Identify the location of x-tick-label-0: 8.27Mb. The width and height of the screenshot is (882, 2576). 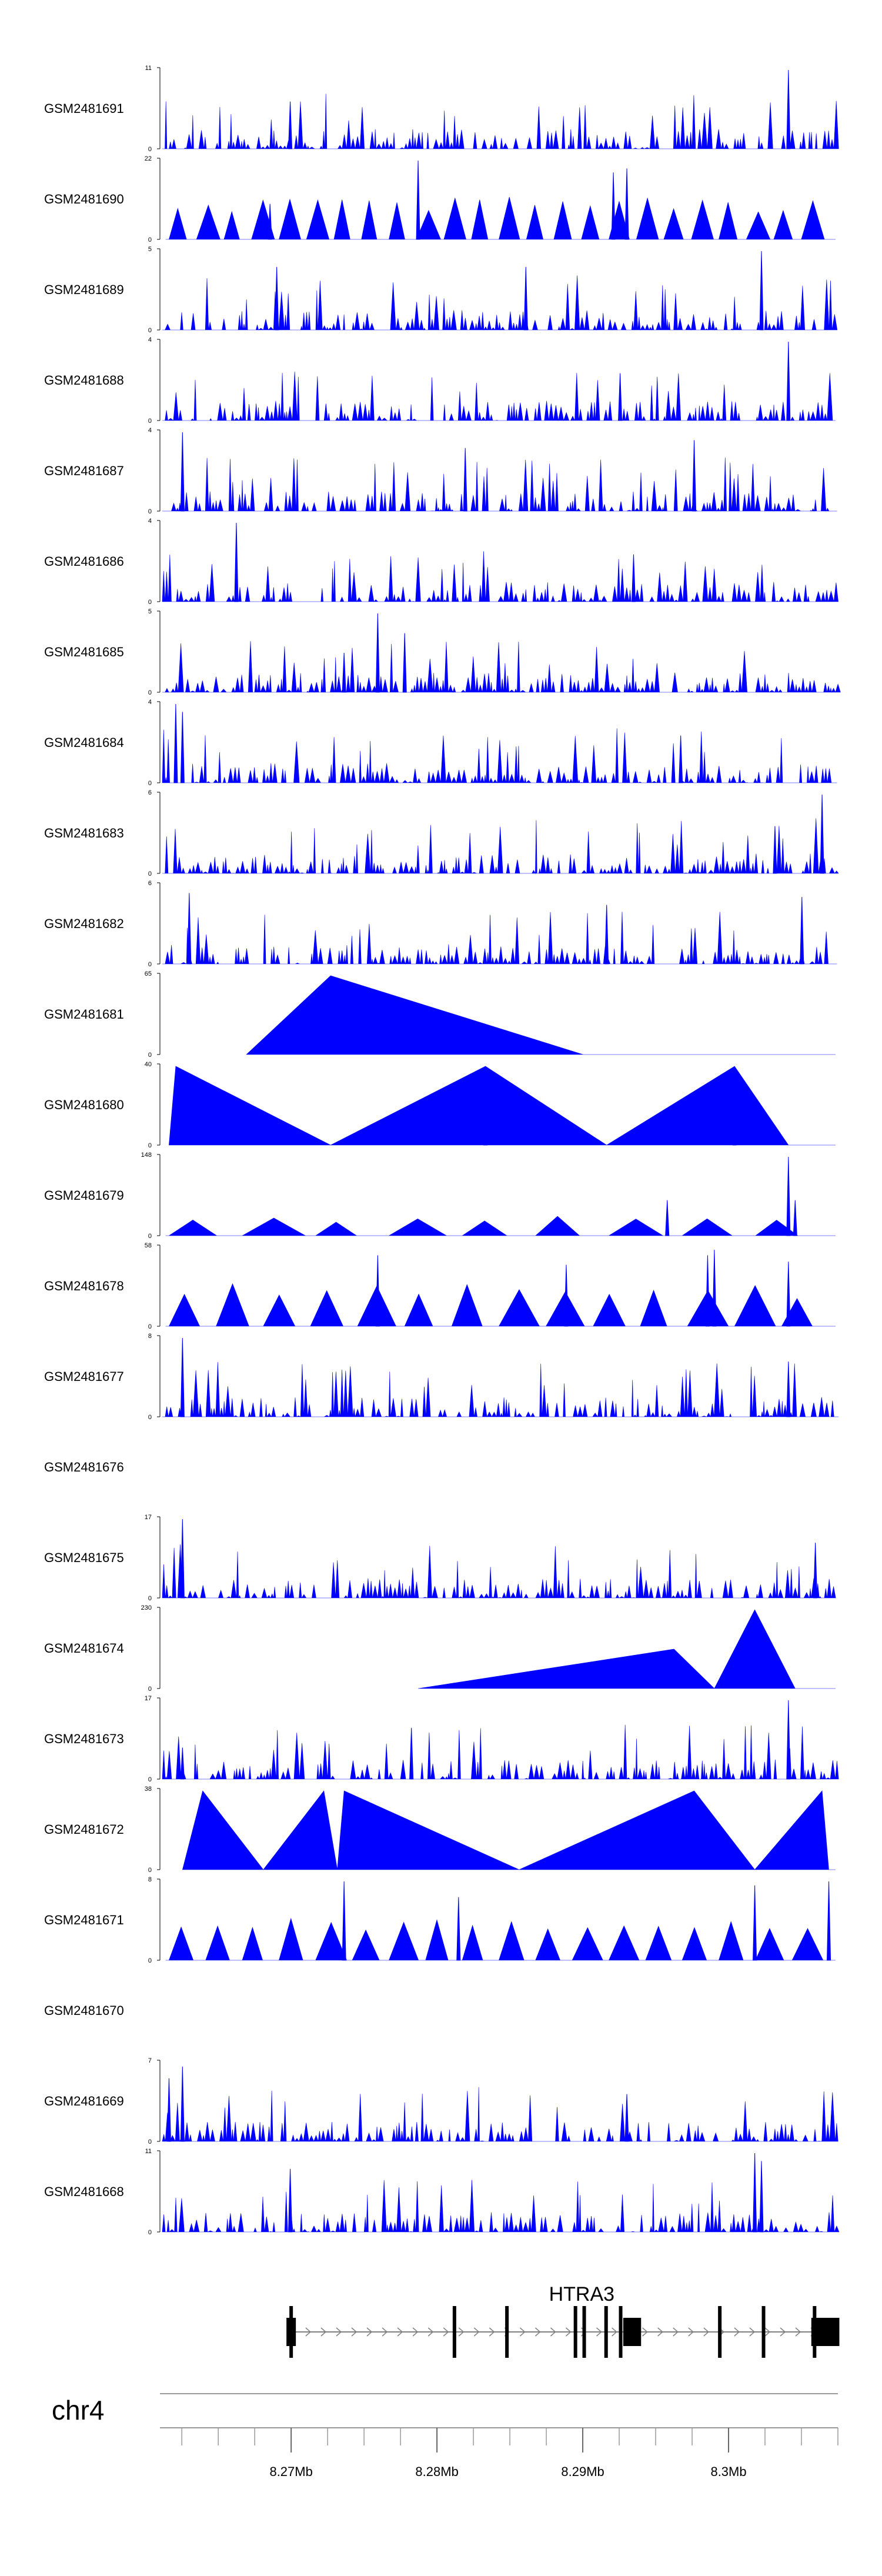
(290, 2471).